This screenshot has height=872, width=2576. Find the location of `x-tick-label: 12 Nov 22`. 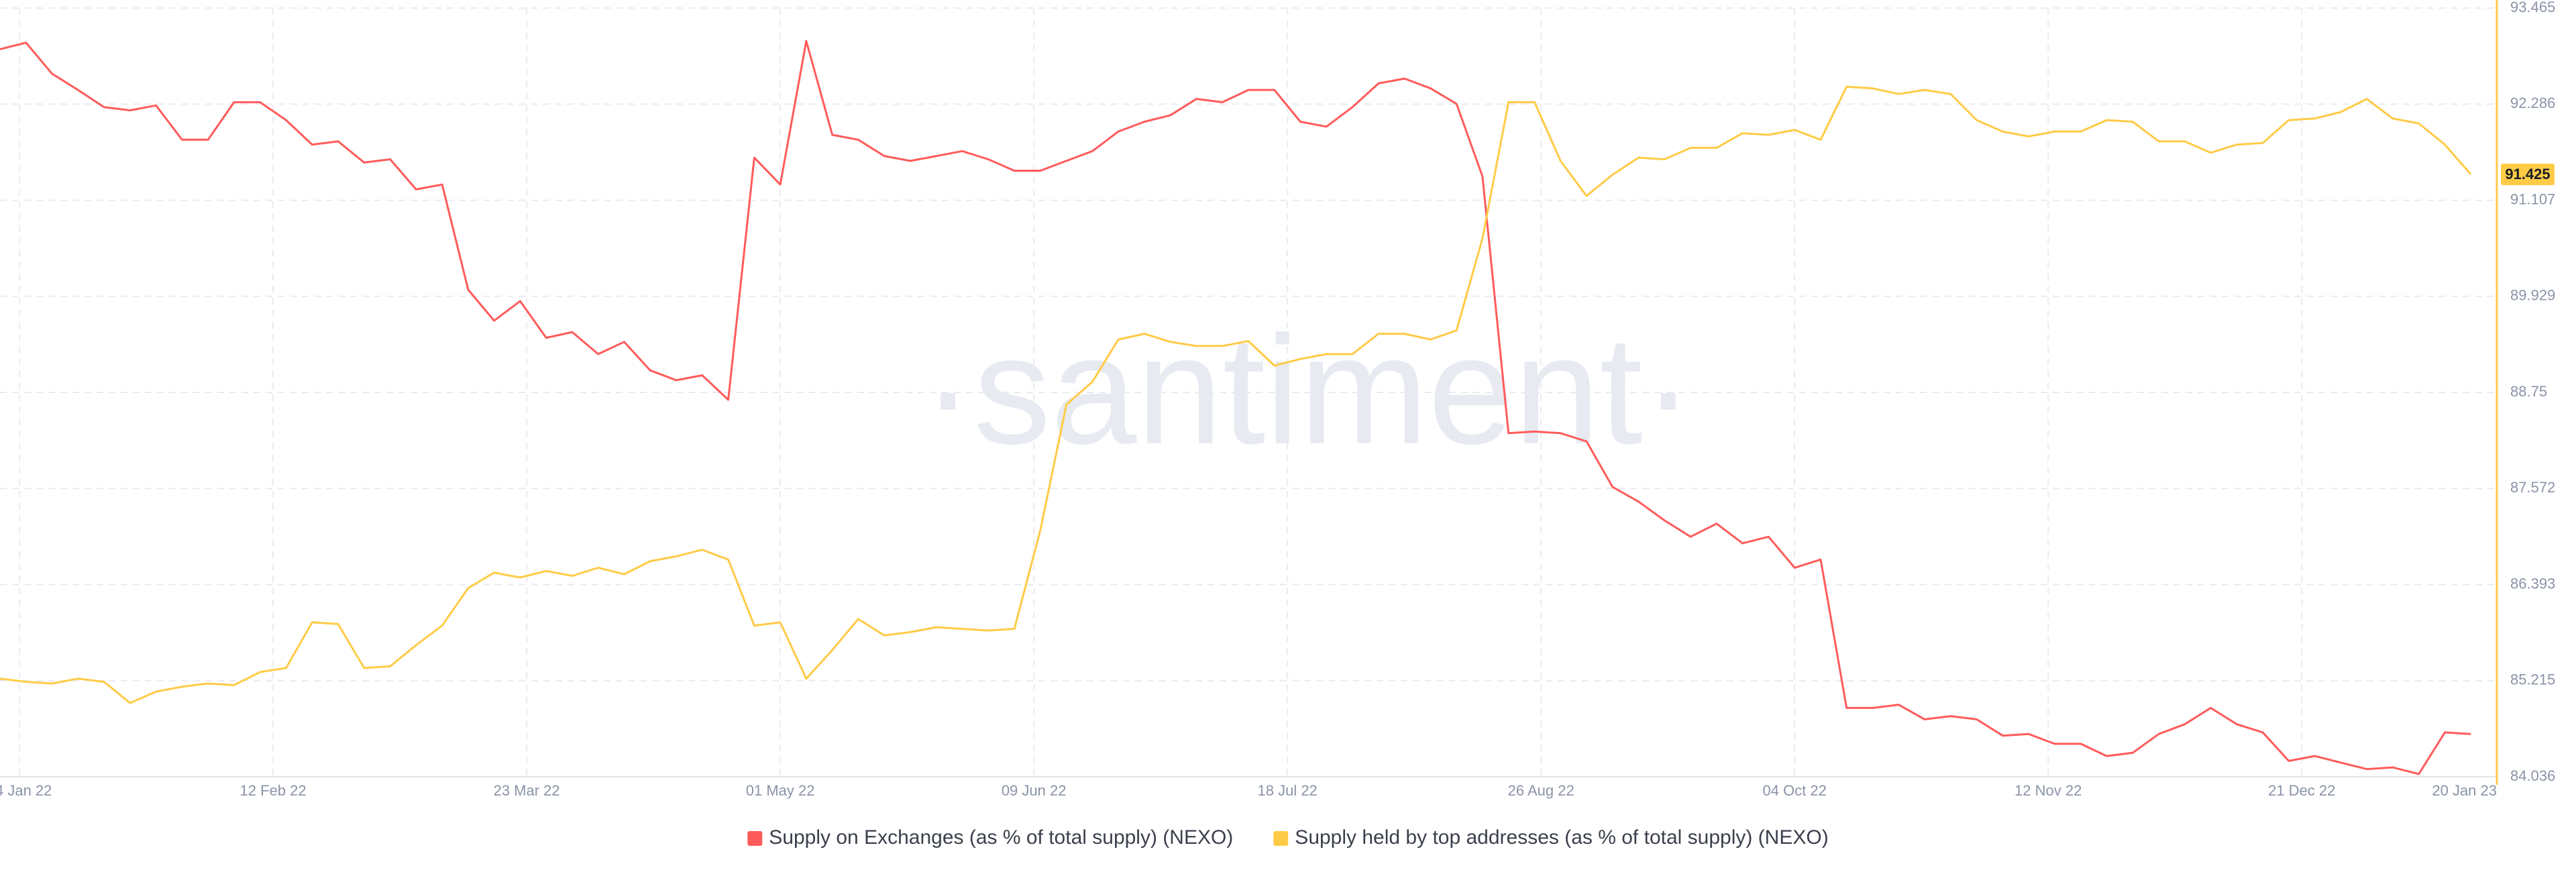

x-tick-label: 12 Nov 22 is located at coordinates (2048, 790).